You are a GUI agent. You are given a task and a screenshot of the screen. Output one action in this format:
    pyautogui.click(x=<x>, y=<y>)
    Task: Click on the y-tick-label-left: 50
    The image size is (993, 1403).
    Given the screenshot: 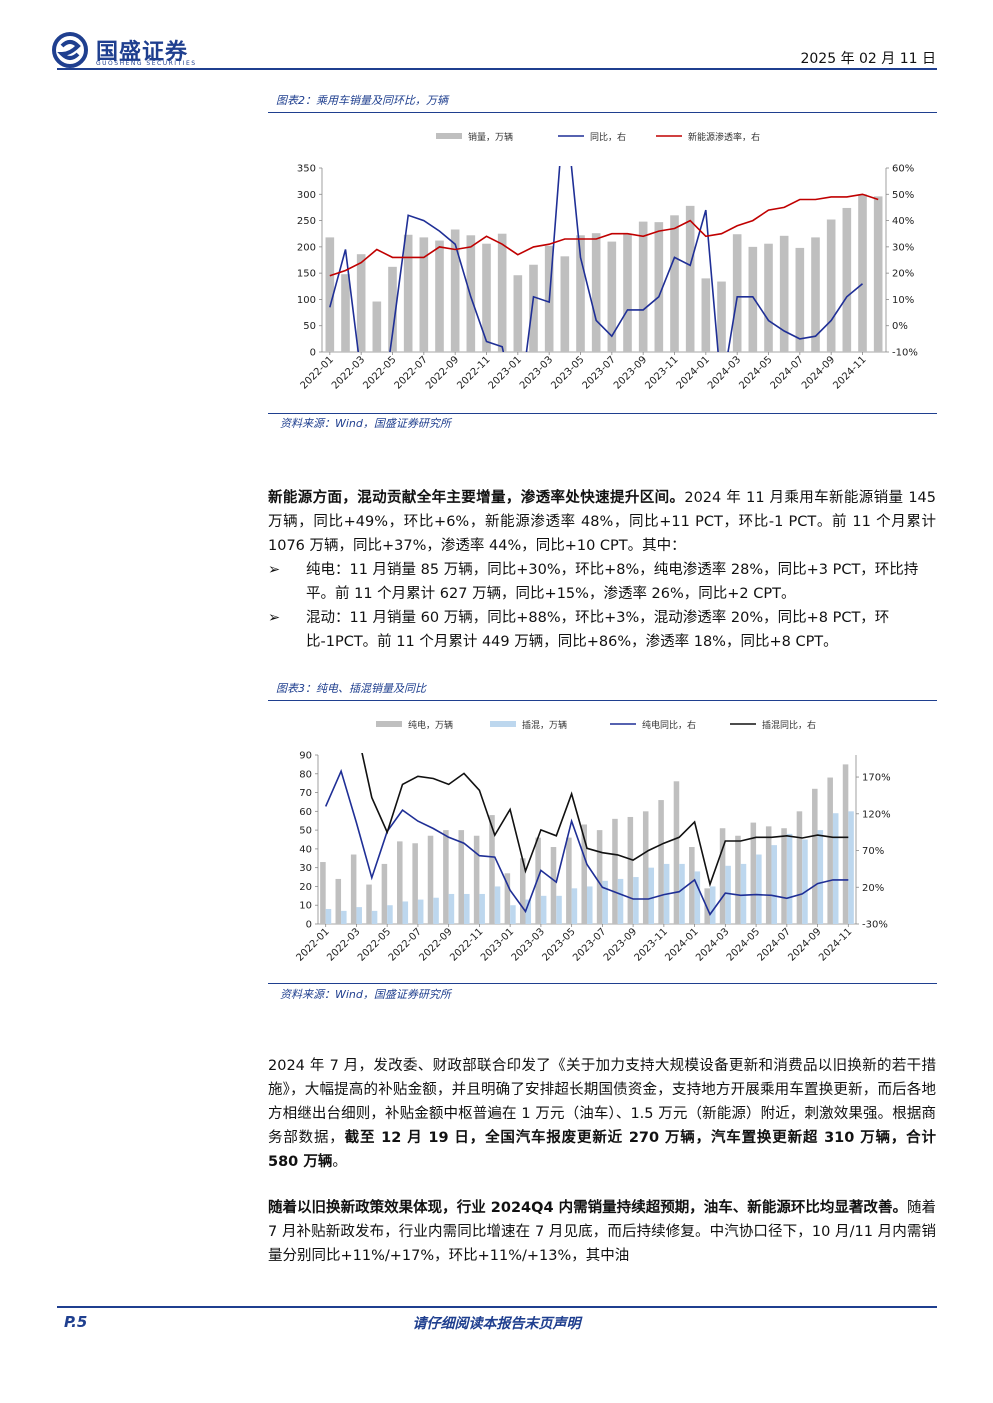 What is the action you would take?
    pyautogui.click(x=309, y=326)
    